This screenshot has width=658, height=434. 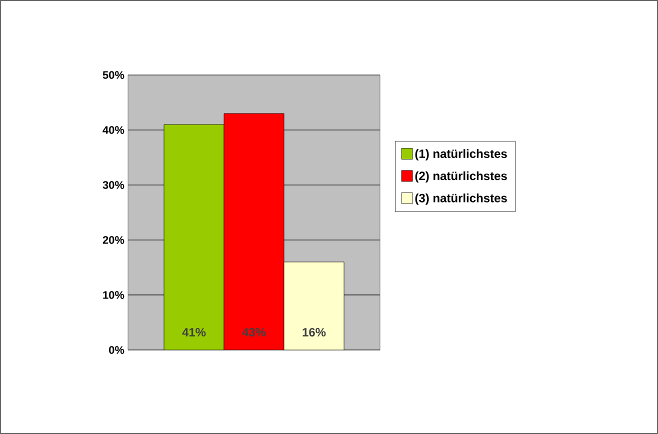 I want to click on y-tick-label: 20%, so click(x=113, y=240).